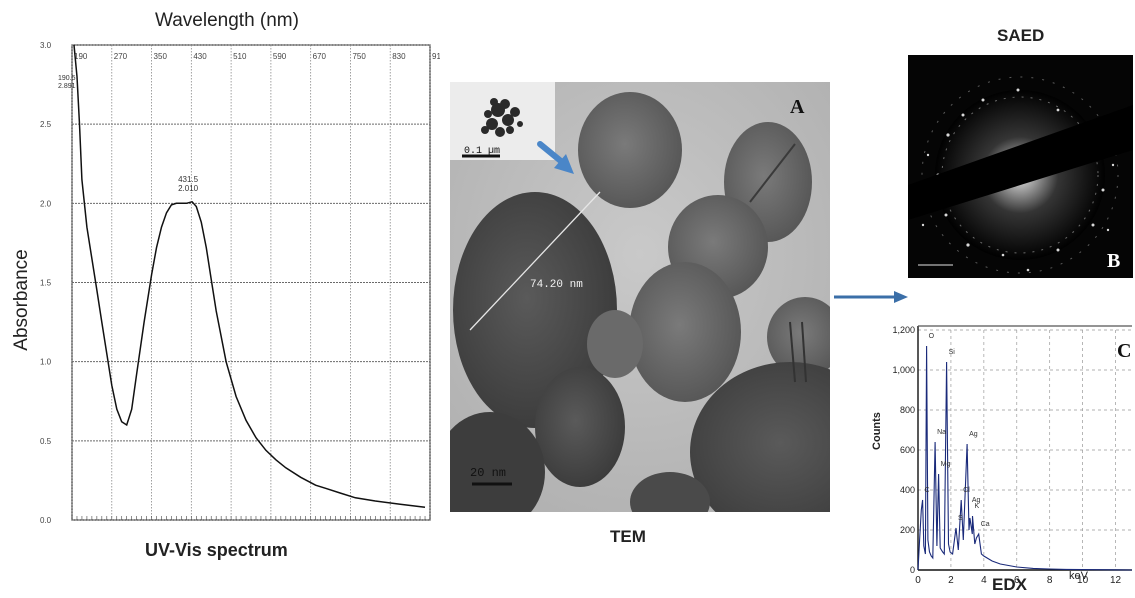 Image resolution: width=1135 pixels, height=598 pixels. I want to click on edx-peak-label: C, so click(927, 490).